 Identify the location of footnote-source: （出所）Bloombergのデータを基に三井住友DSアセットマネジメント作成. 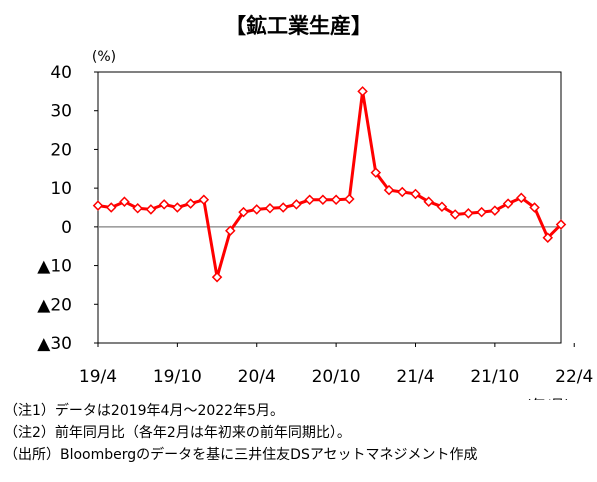
(241, 455).